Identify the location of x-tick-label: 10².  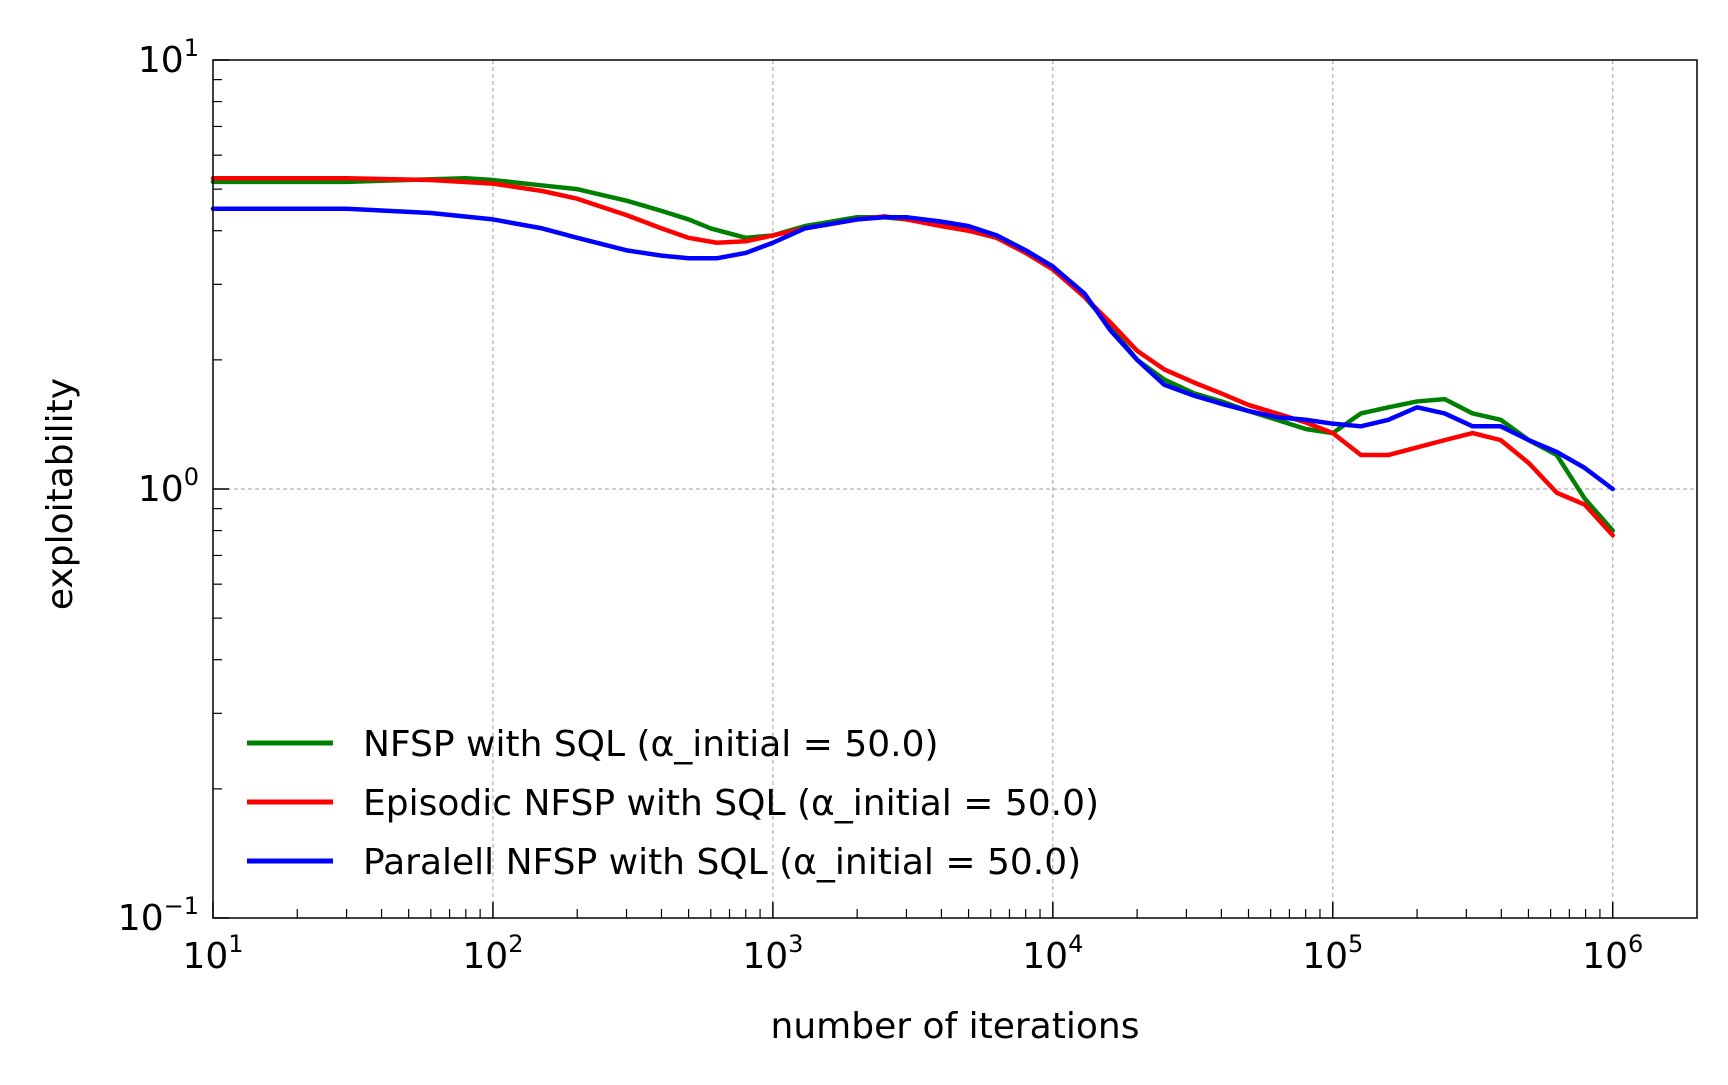
(492, 953).